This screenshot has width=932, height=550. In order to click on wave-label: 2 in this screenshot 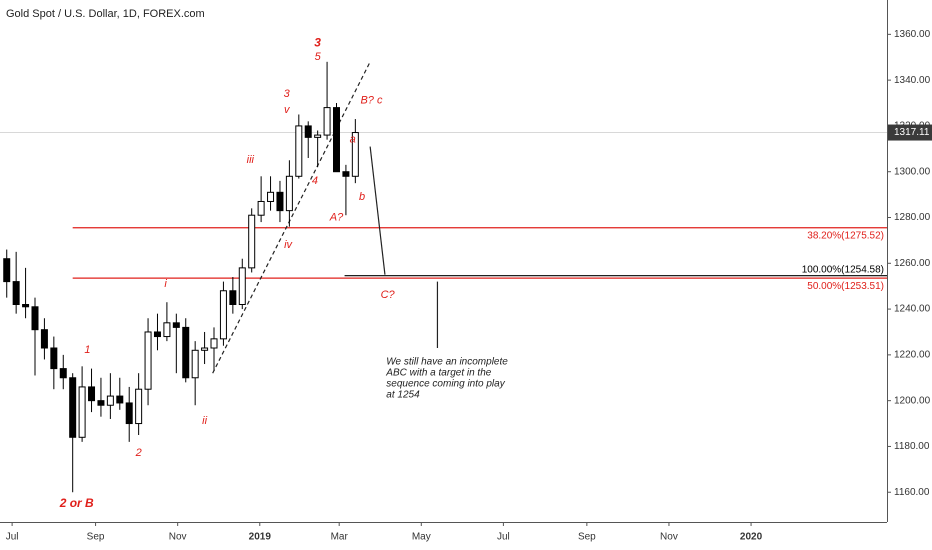, I will do `click(138, 453)`.